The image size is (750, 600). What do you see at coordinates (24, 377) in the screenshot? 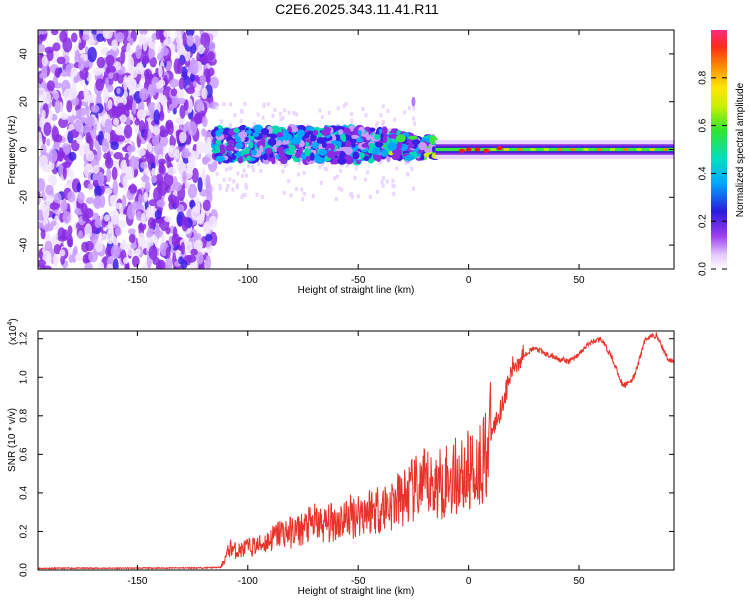
I see `snr-y-tick-label: 1.0` at bounding box center [24, 377].